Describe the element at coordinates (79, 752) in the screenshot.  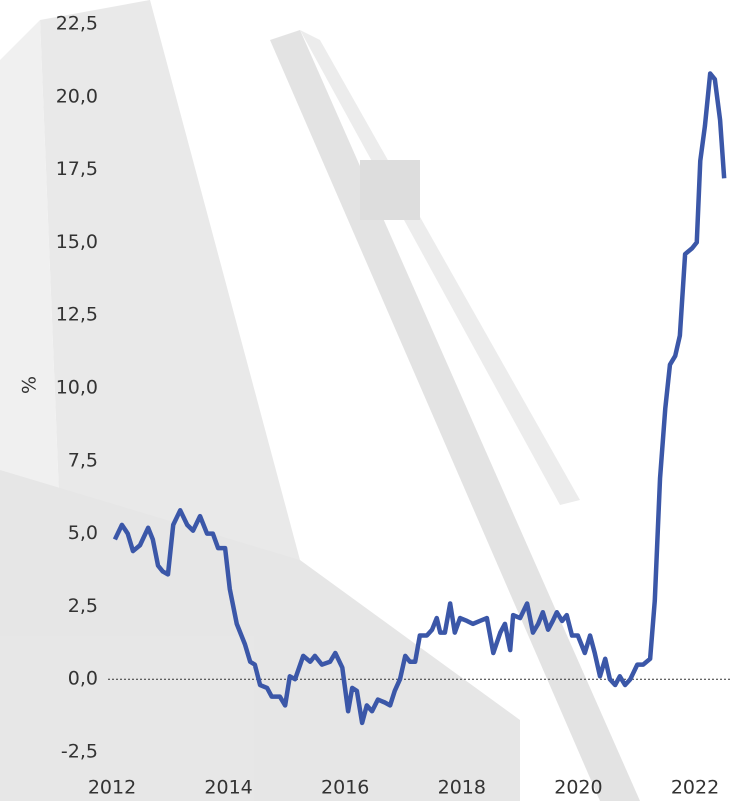
I see `y-tick-label: -2,5` at that location.